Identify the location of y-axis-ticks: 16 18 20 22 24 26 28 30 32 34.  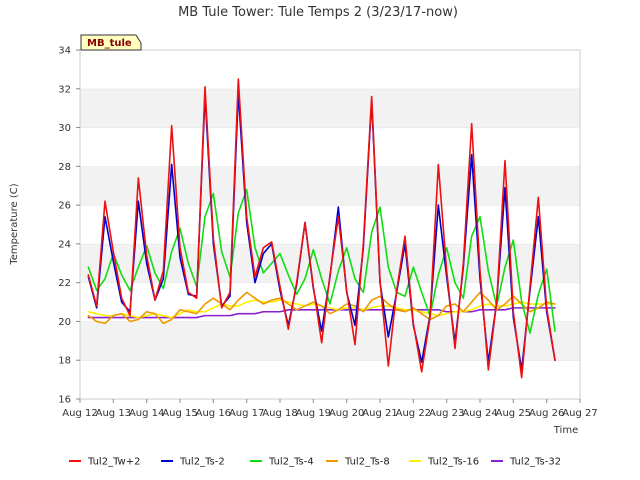
(69, 226).